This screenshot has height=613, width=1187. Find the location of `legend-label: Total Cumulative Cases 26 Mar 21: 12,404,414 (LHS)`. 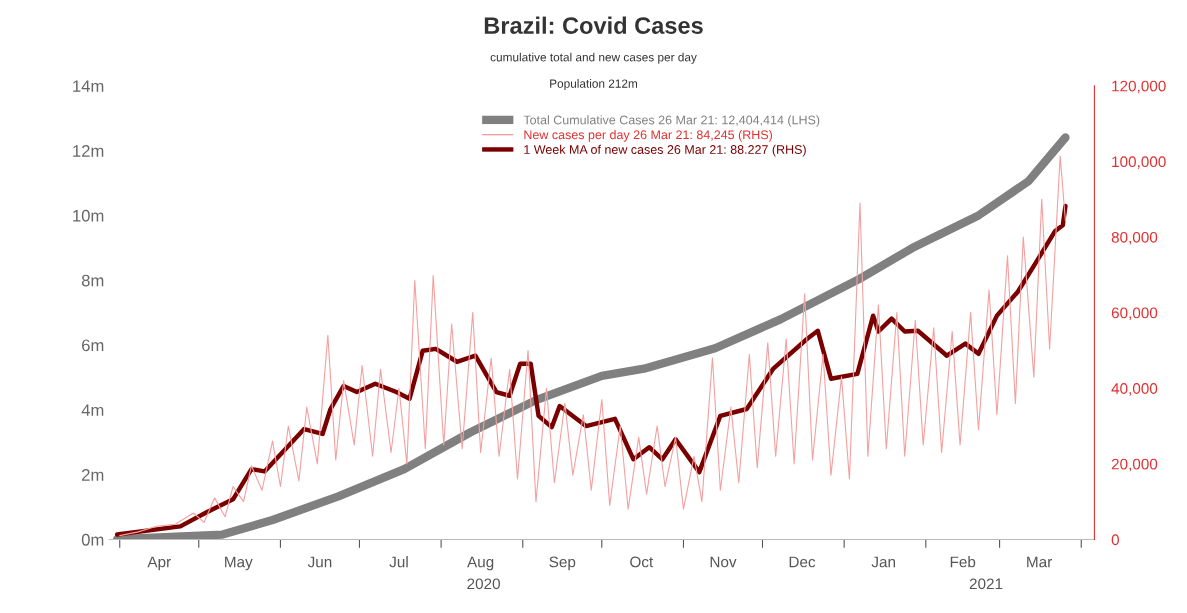

legend-label: Total Cumulative Cases 26 Mar 21: 12,404,414 (LHS) is located at coordinates (671, 121).